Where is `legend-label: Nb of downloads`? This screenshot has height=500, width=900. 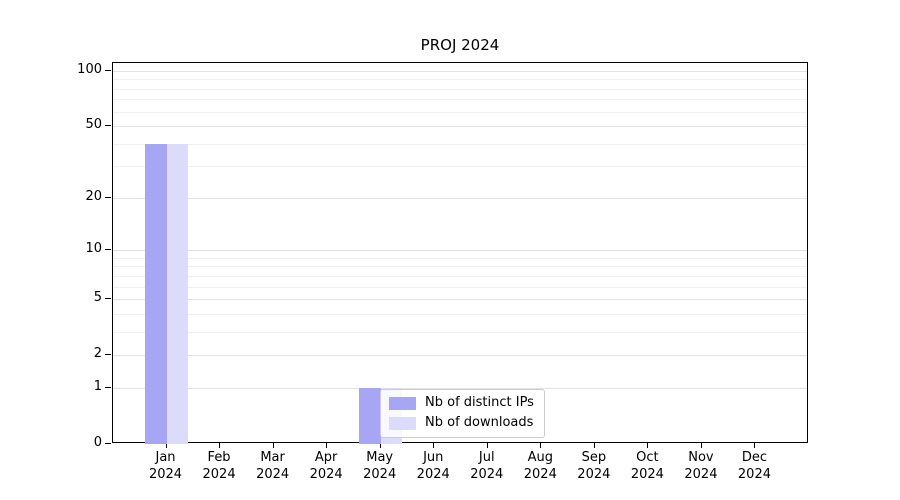 legend-label: Nb of downloads is located at coordinates (479, 422).